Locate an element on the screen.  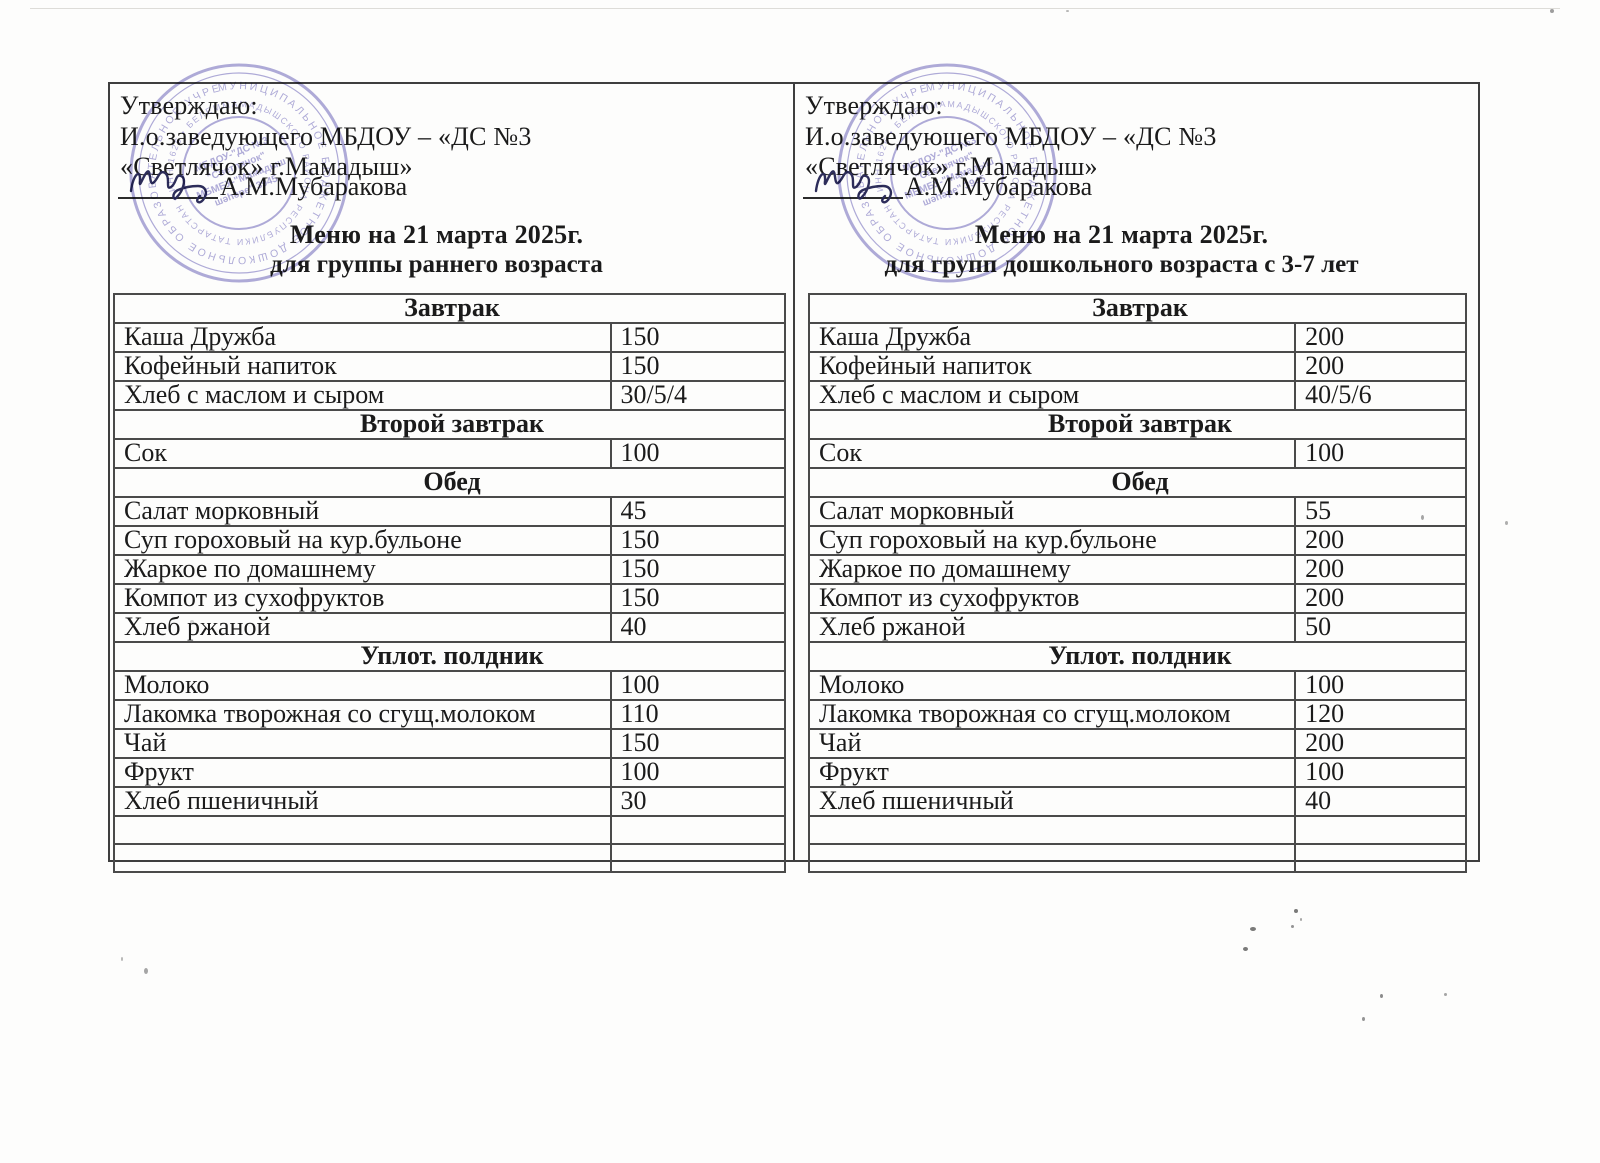
menu-item-row: Компот из сухофруктов 200 is located at coordinates (1137, 598).